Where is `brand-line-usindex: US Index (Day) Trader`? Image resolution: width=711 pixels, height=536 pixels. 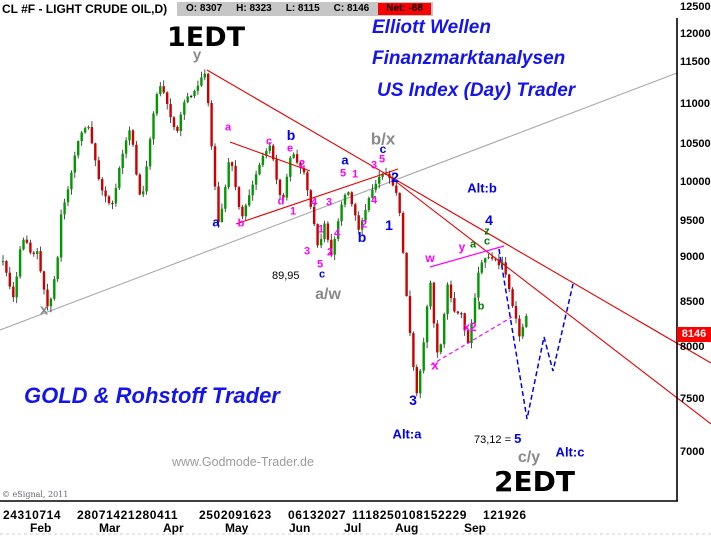 brand-line-usindex: US Index (Day) Trader is located at coordinates (476, 90).